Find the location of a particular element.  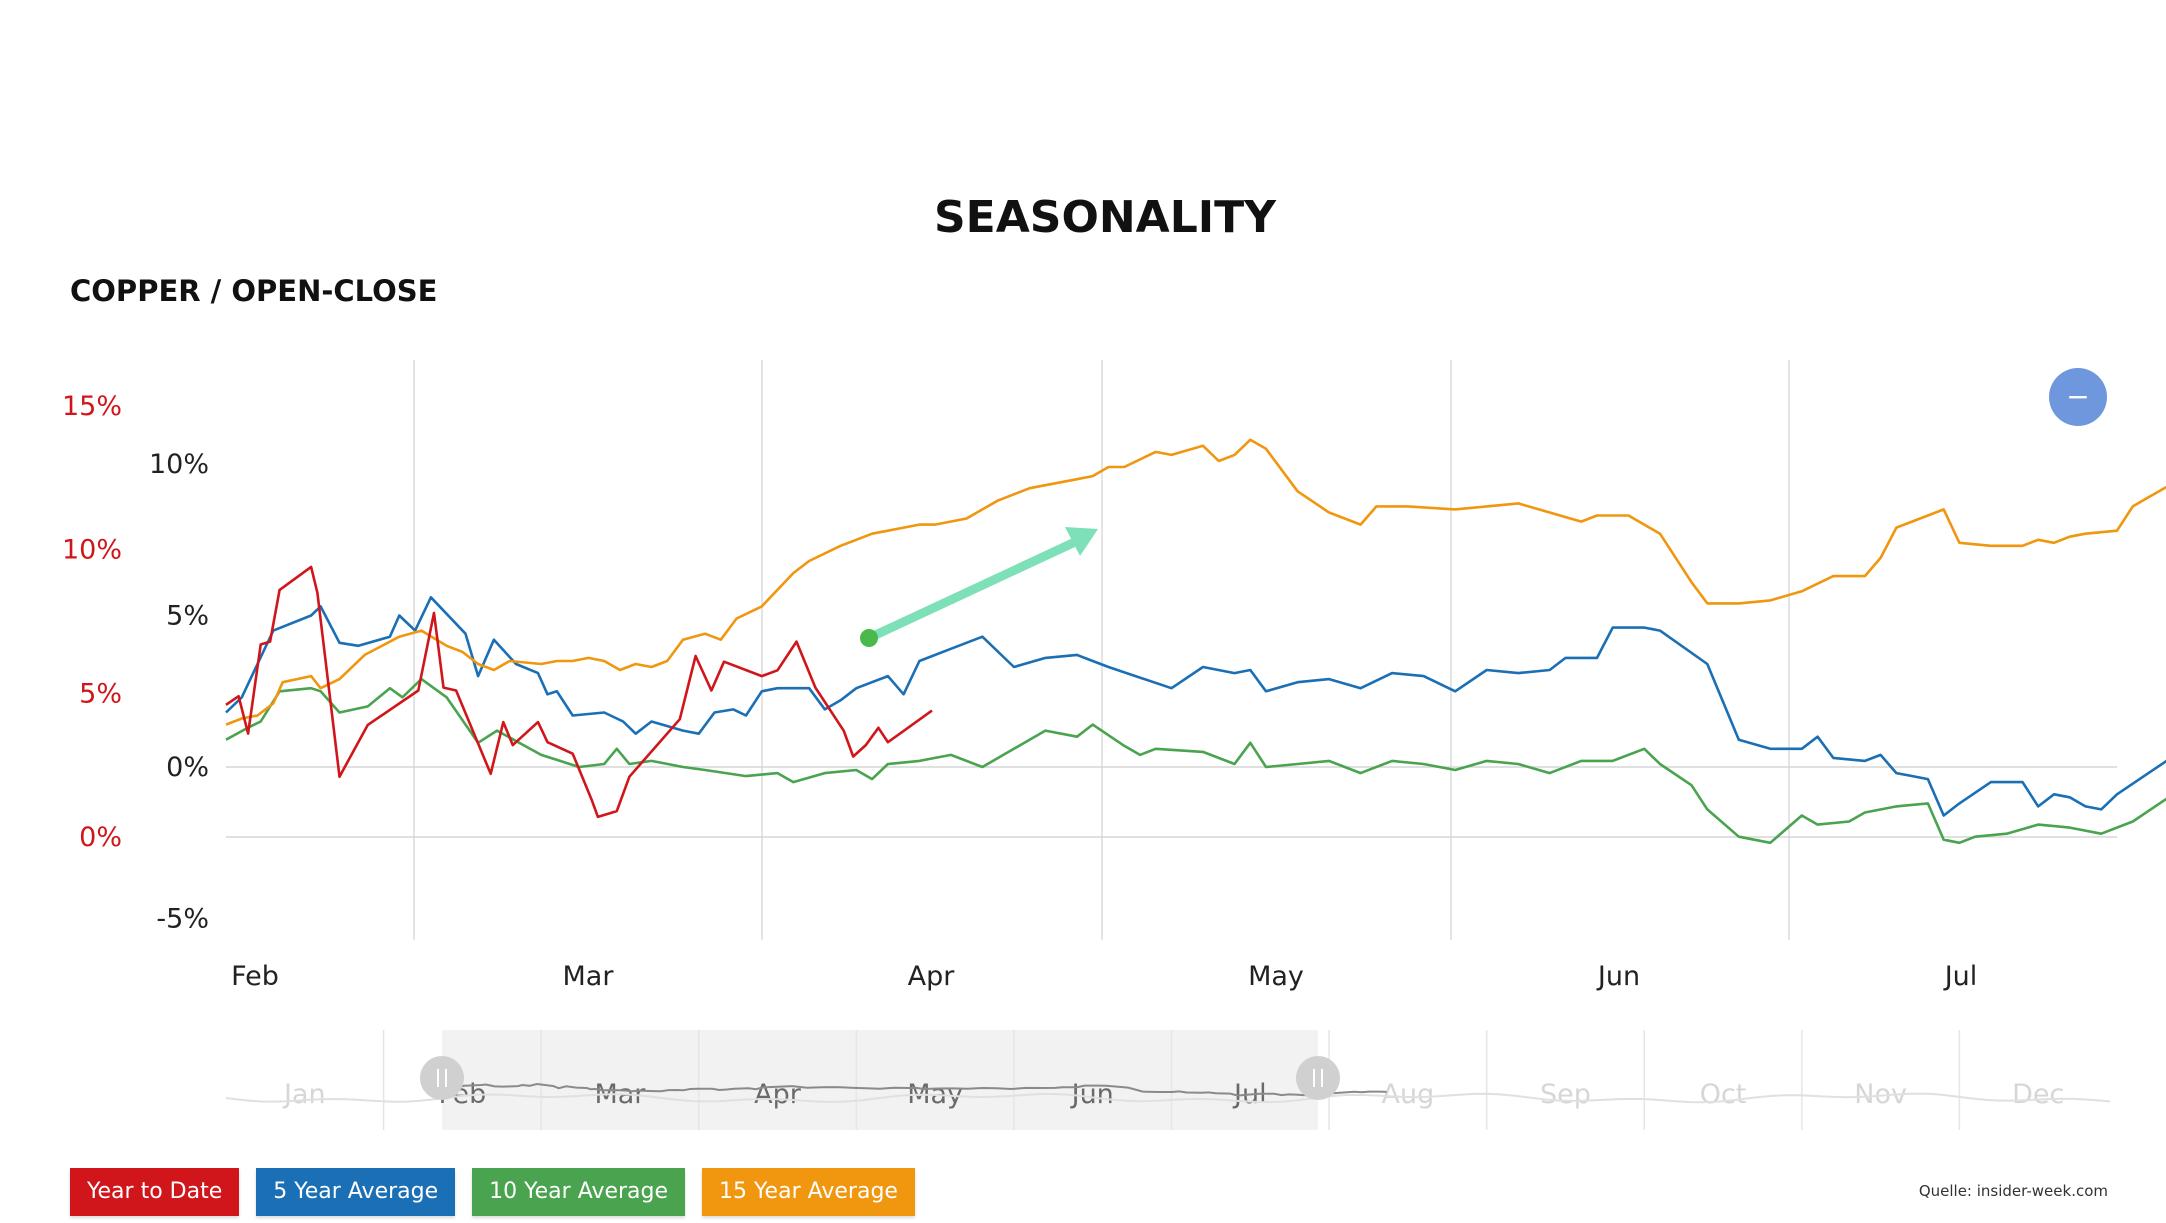

navigator-right-handle is located at coordinates (1318, 1078).